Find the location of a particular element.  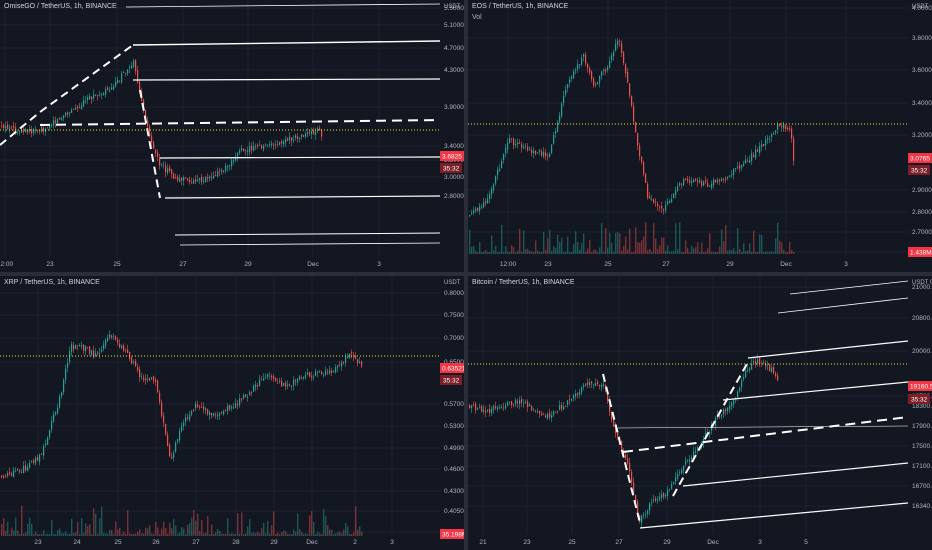

y-tick-label: 4.7000 is located at coordinates (454, 48).